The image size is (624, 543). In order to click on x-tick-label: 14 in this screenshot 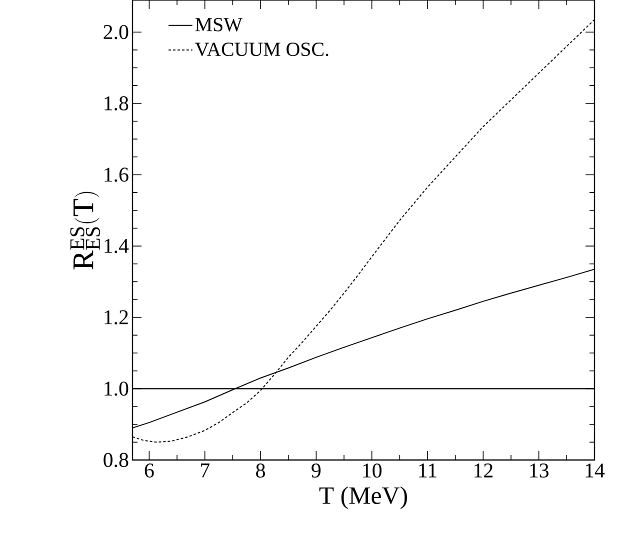, I will do `click(595, 471)`.